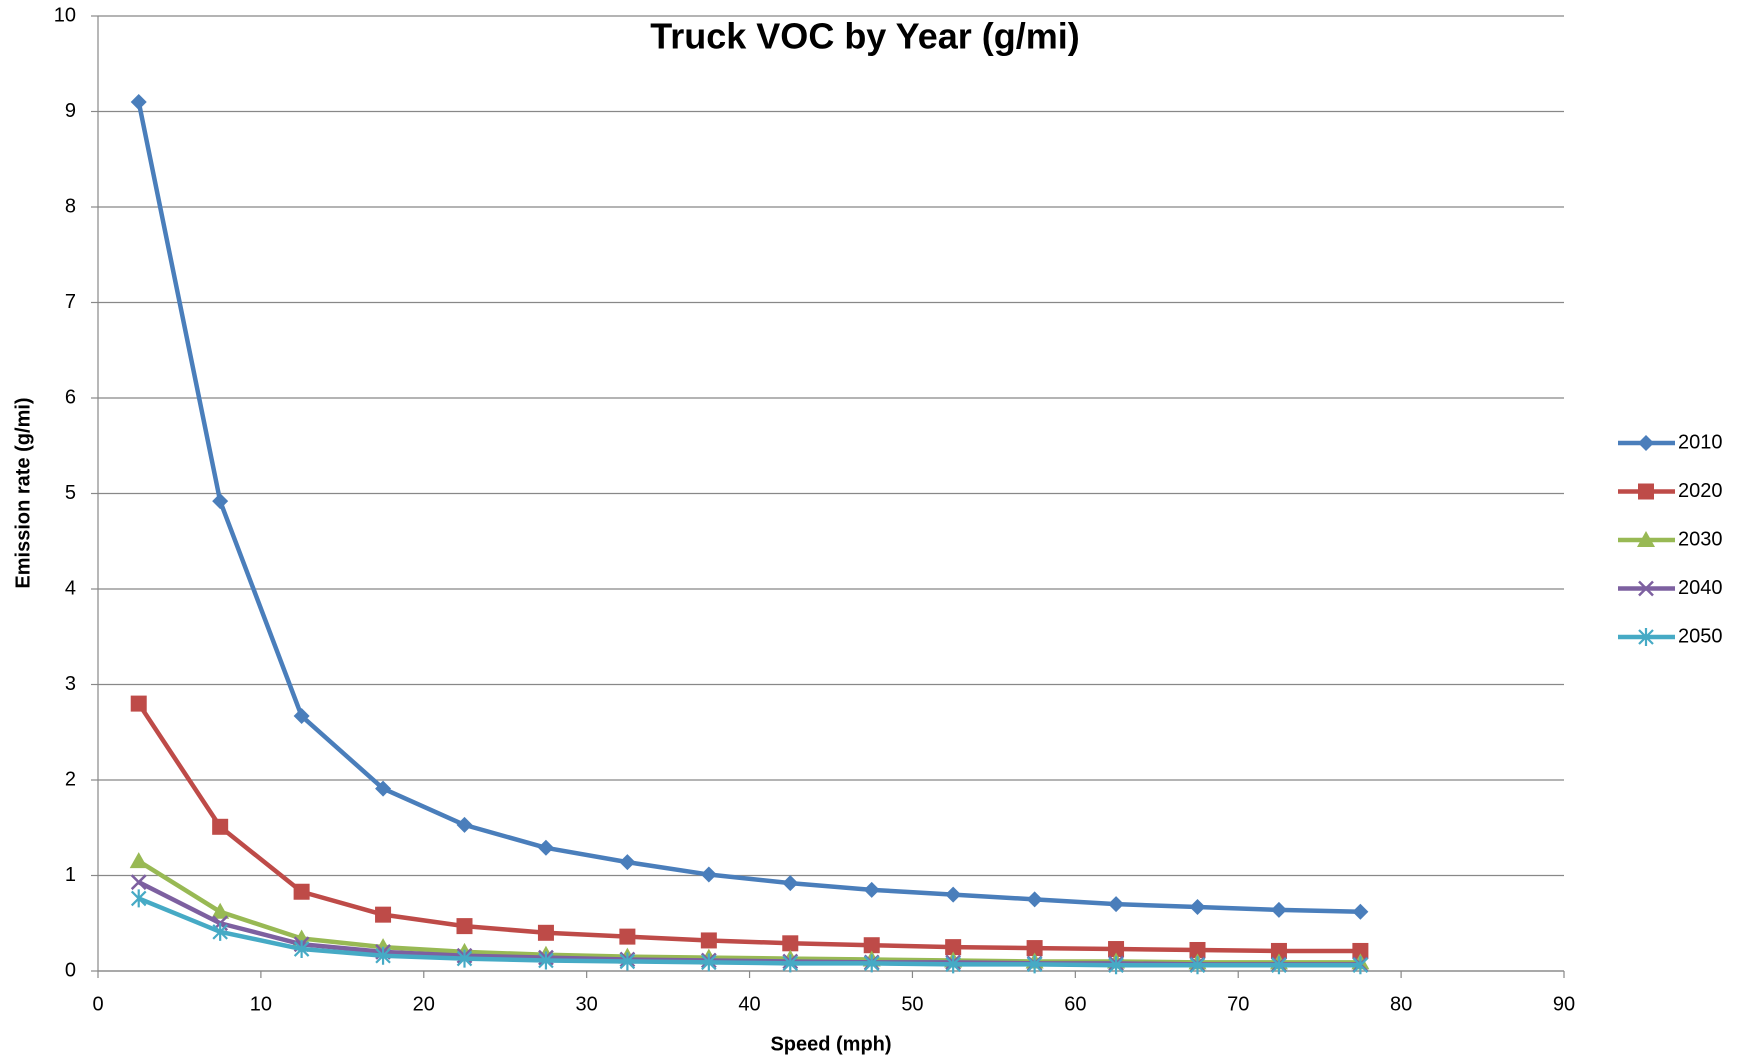 The width and height of the screenshot is (1741, 1057). Describe the element at coordinates (749, 1004) in the screenshot. I see `x-tick-label: 40` at that location.